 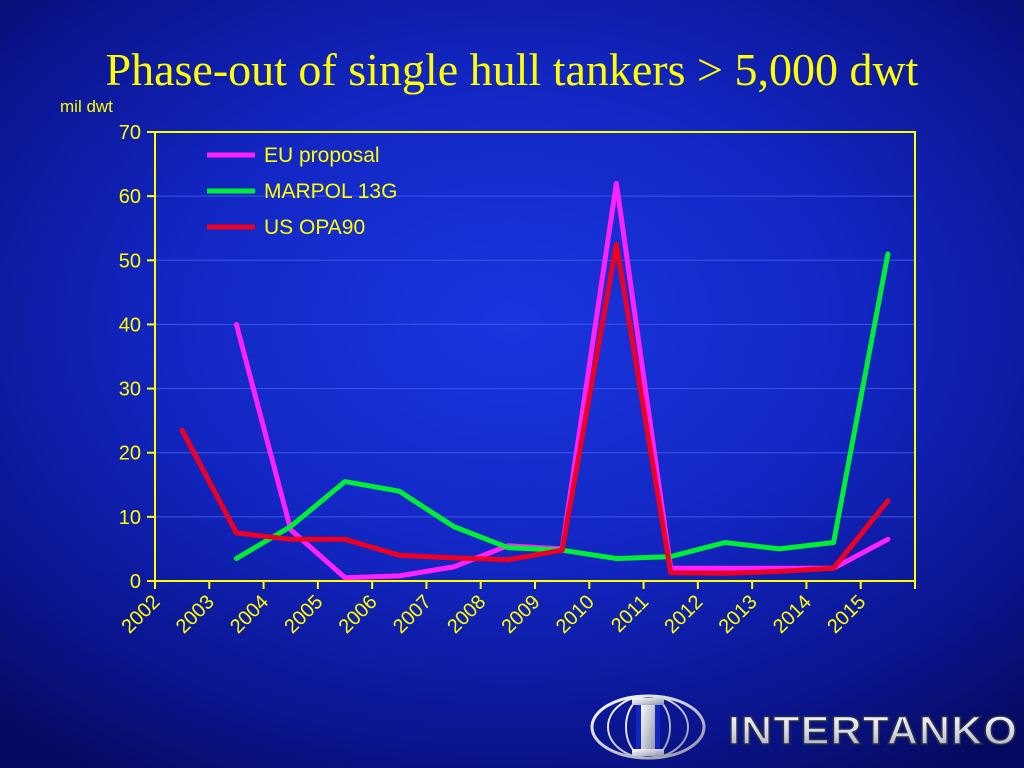 What do you see at coordinates (792, 614) in the screenshot?
I see `x-tick-label: 2014` at bounding box center [792, 614].